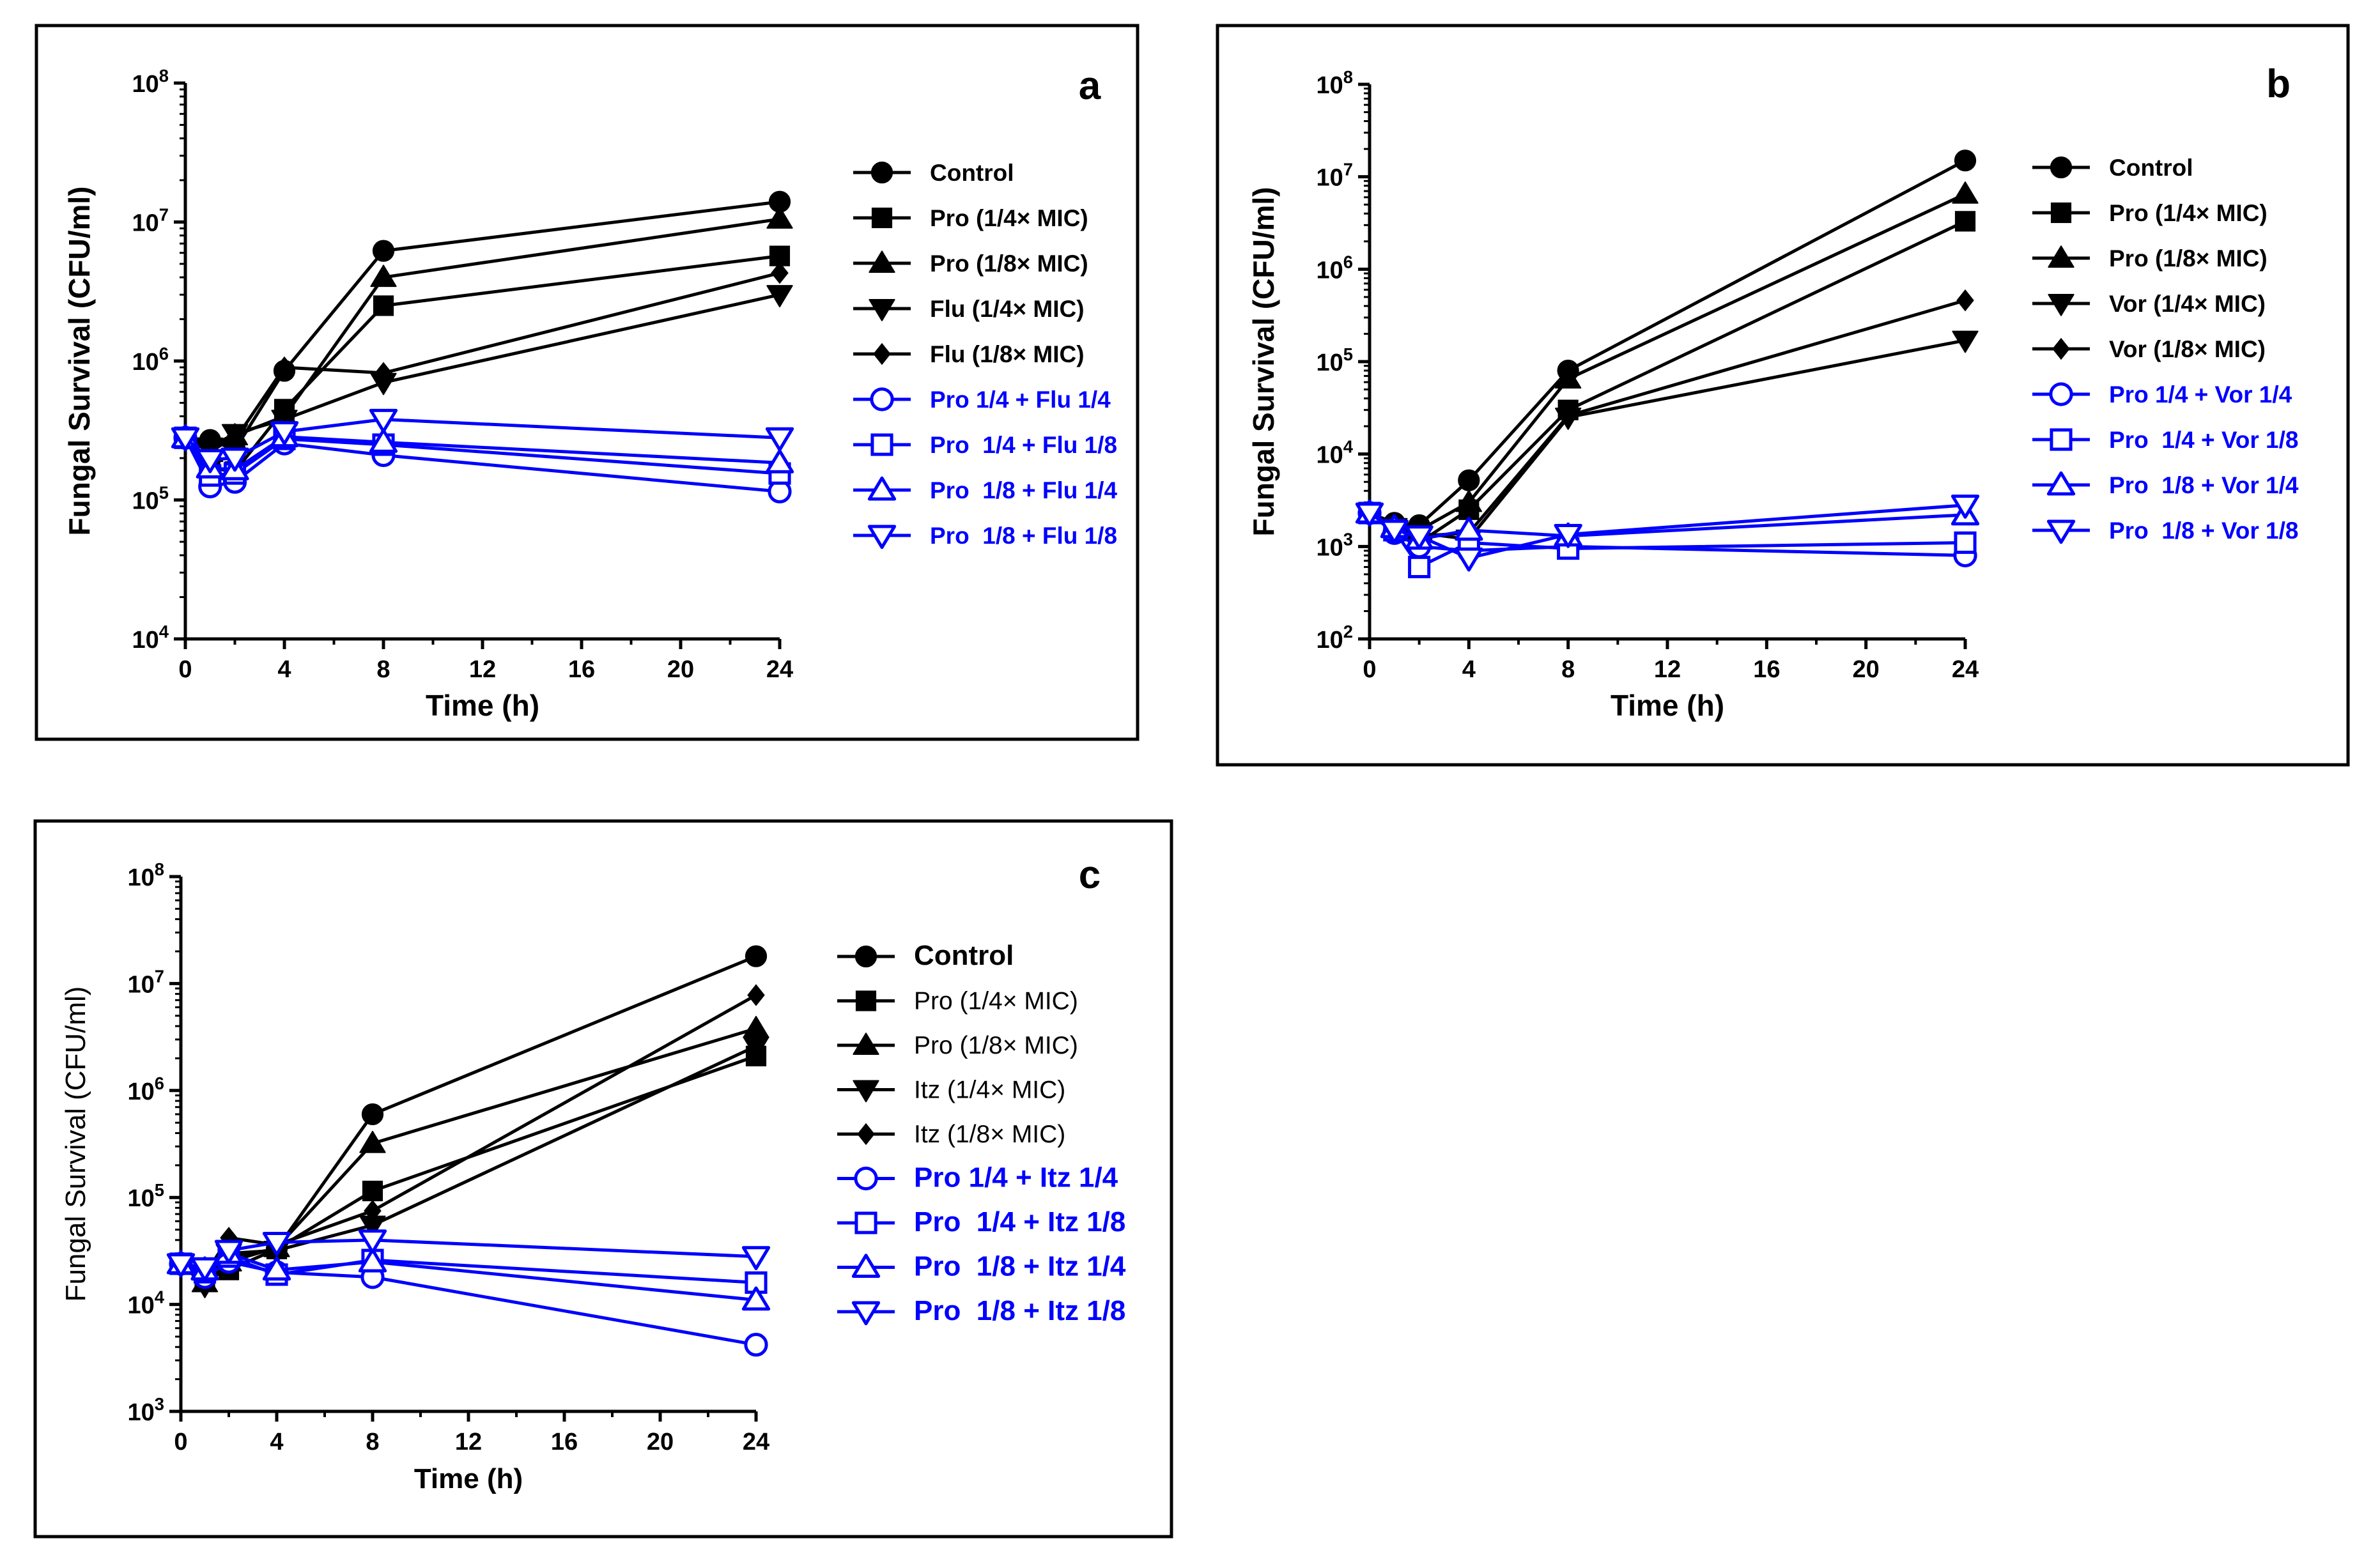  Describe the element at coordinates (1667, 419) in the screenshot. I see `series-vor-1-8-mic` at that location.